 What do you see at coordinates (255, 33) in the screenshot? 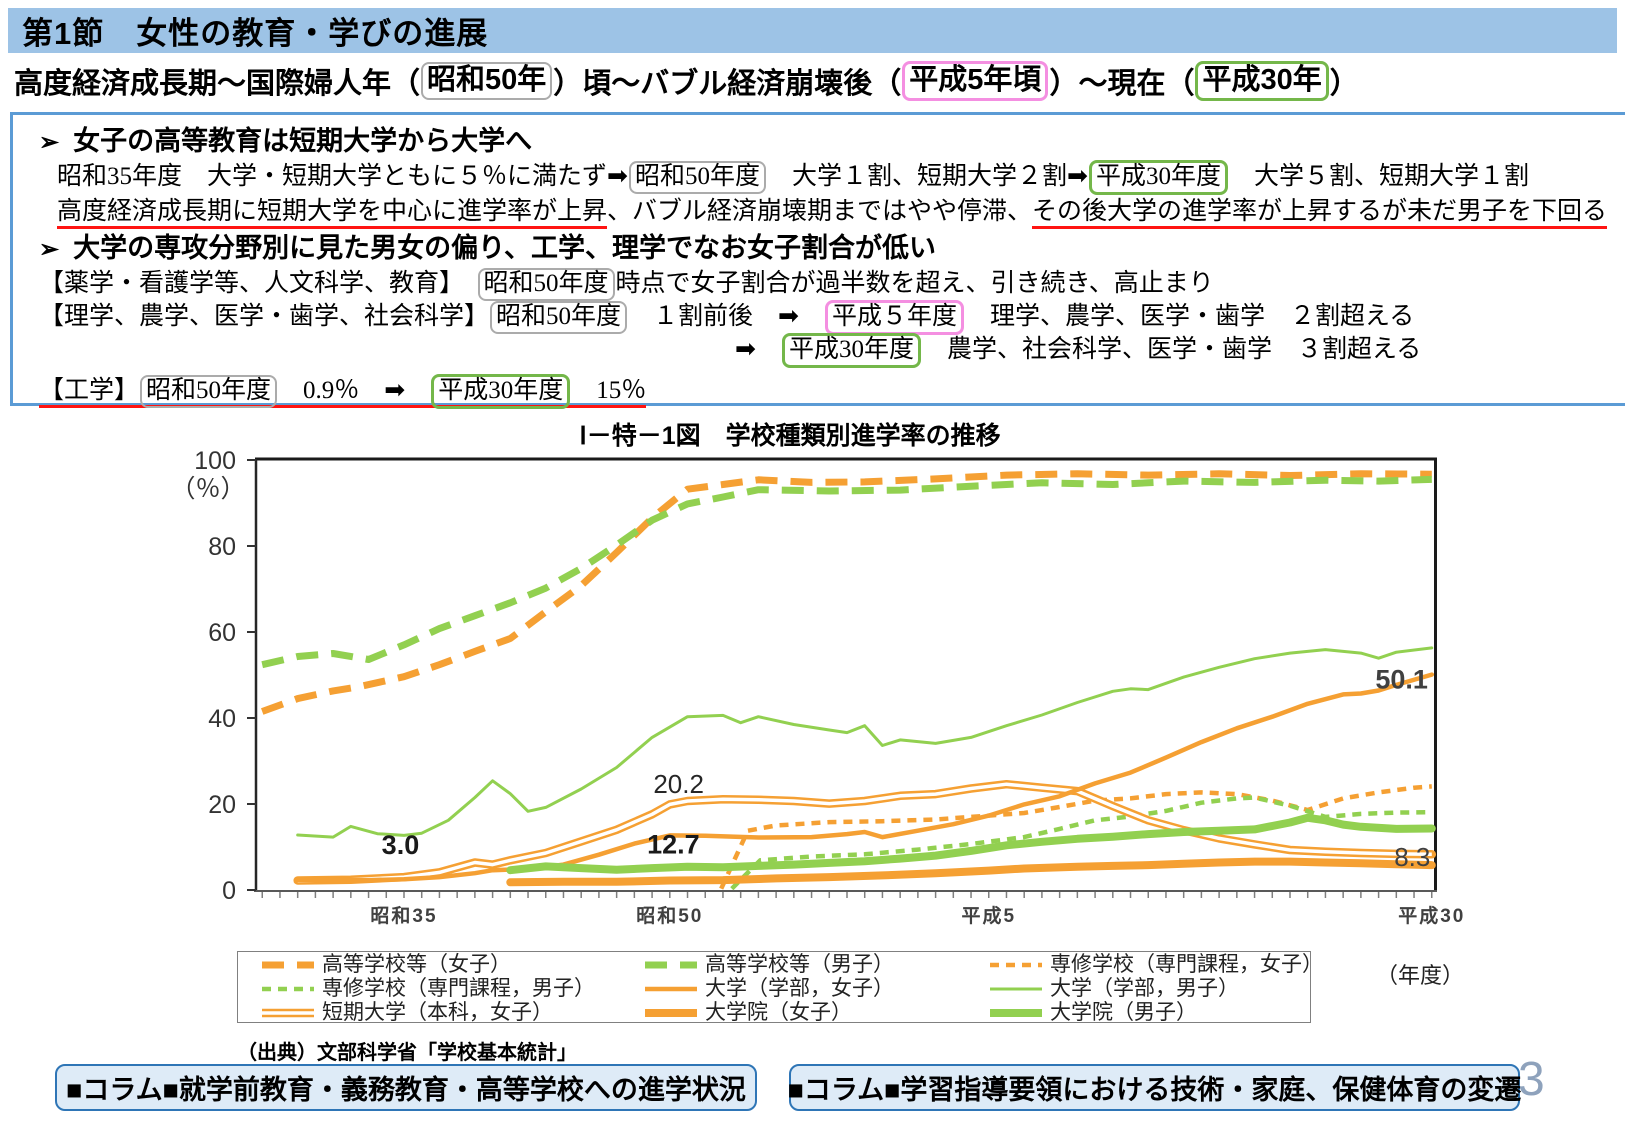
I see `section-title: 第1節 女性の教育・学びの進展` at bounding box center [255, 33].